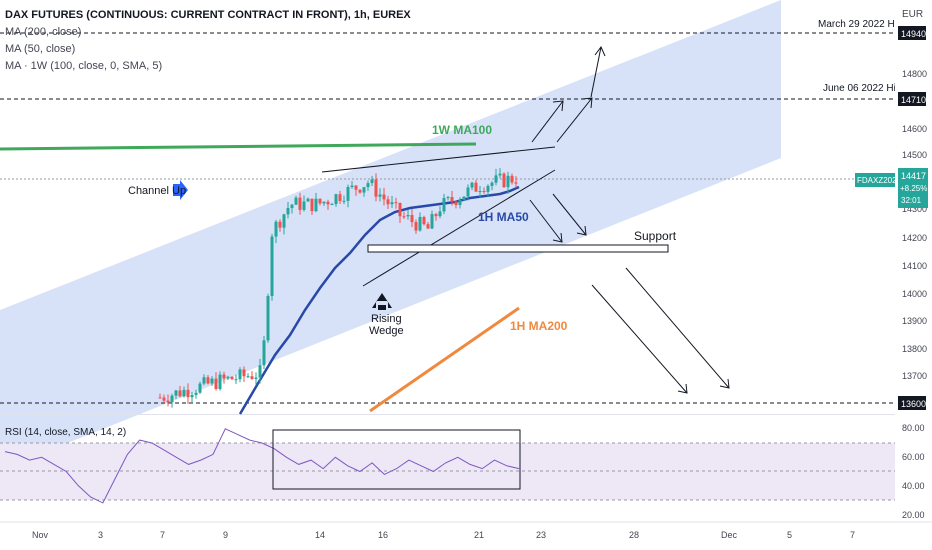  What do you see at coordinates (913, 275) in the screenshot?
I see `price-axis` at bounding box center [913, 275].